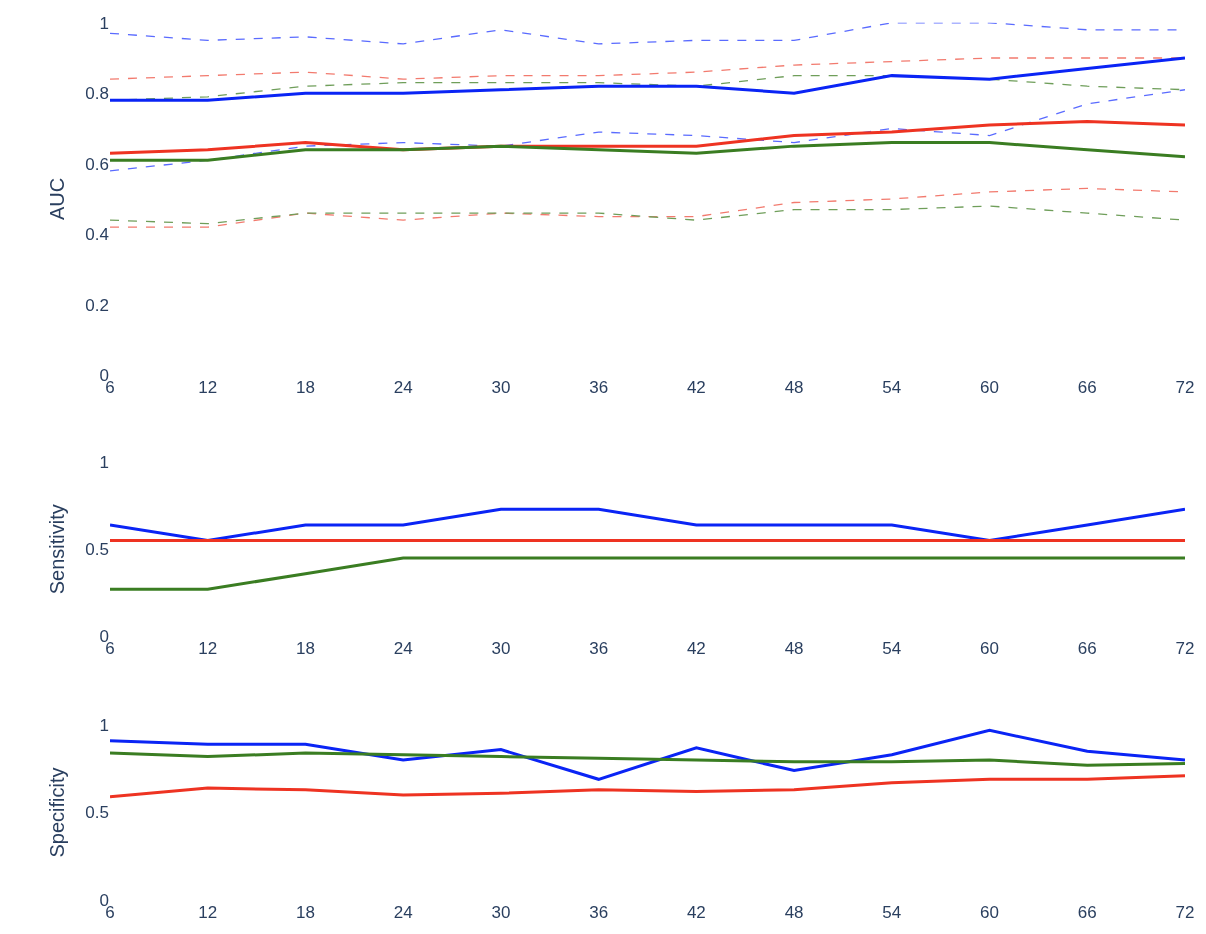 Image resolution: width=1206 pixels, height=934 pixels. What do you see at coordinates (97, 94) in the screenshot?
I see `y-tick-label: 0.8` at bounding box center [97, 94].